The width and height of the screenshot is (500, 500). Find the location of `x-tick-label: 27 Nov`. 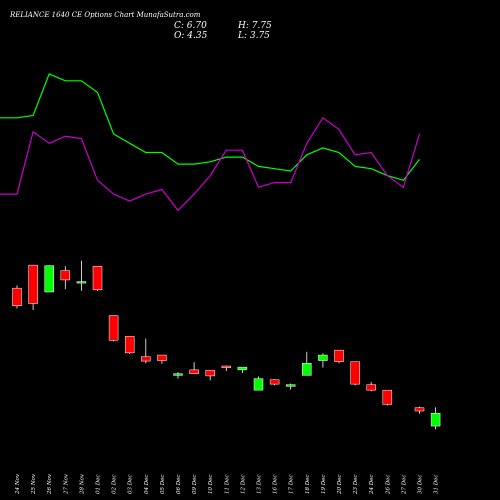

x-tick-label: 27 Nov is located at coordinates (66, 484).